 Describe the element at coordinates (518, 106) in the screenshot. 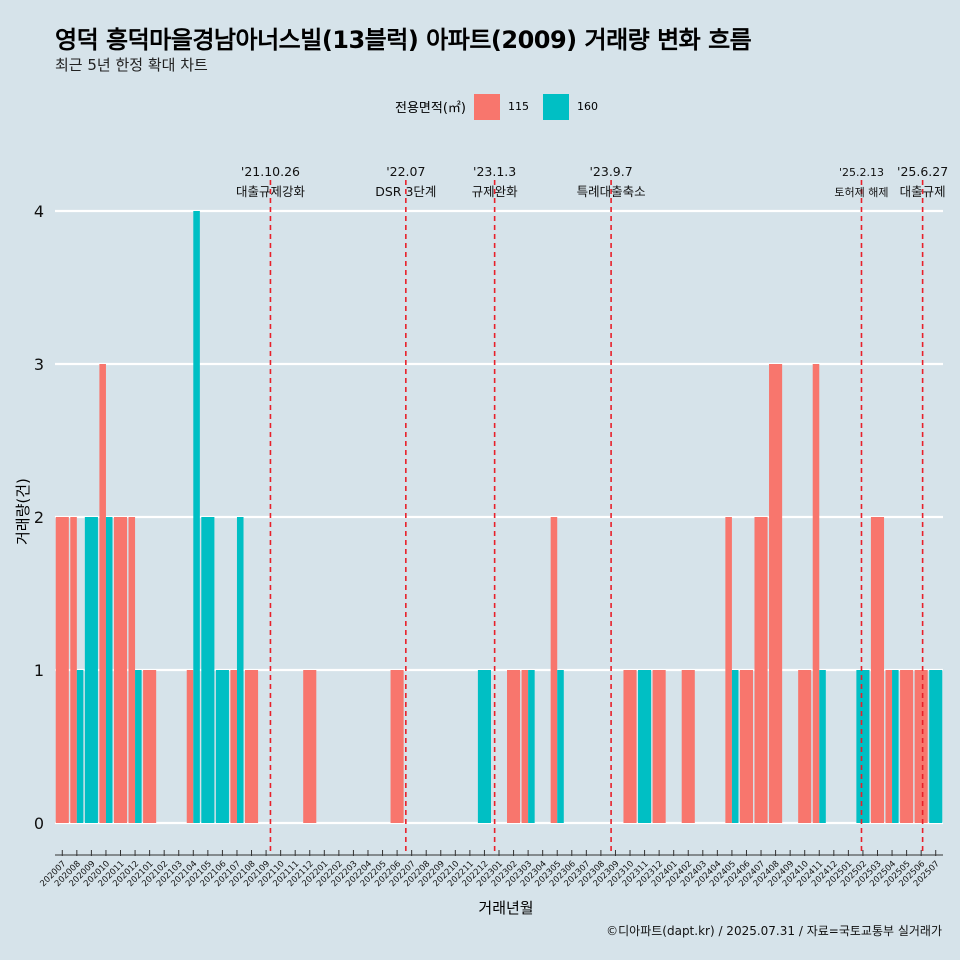

I see `legend-label-115: 115` at that location.